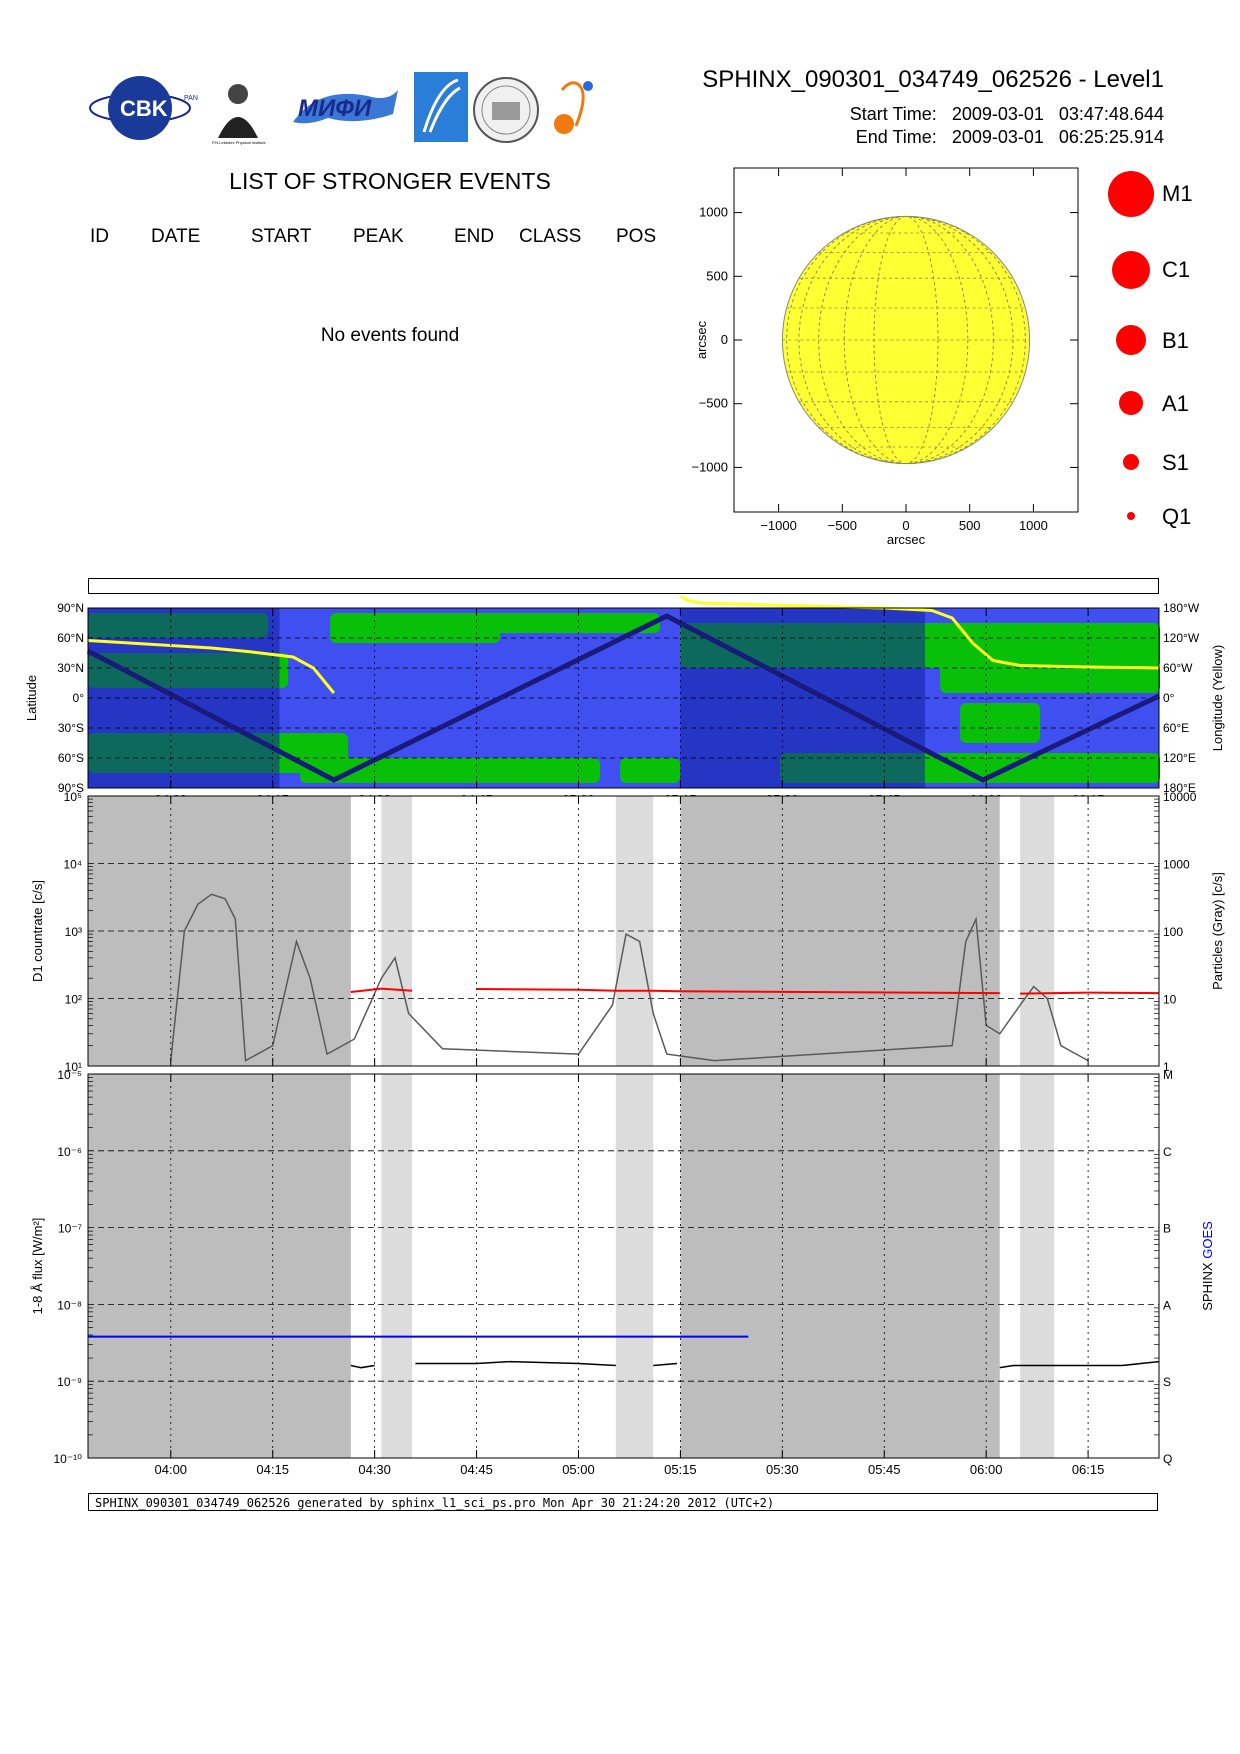 The width and height of the screenshot is (1240, 1754). Describe the element at coordinates (378, 236) in the screenshot. I see `events-col-peak: PEAK` at that location.